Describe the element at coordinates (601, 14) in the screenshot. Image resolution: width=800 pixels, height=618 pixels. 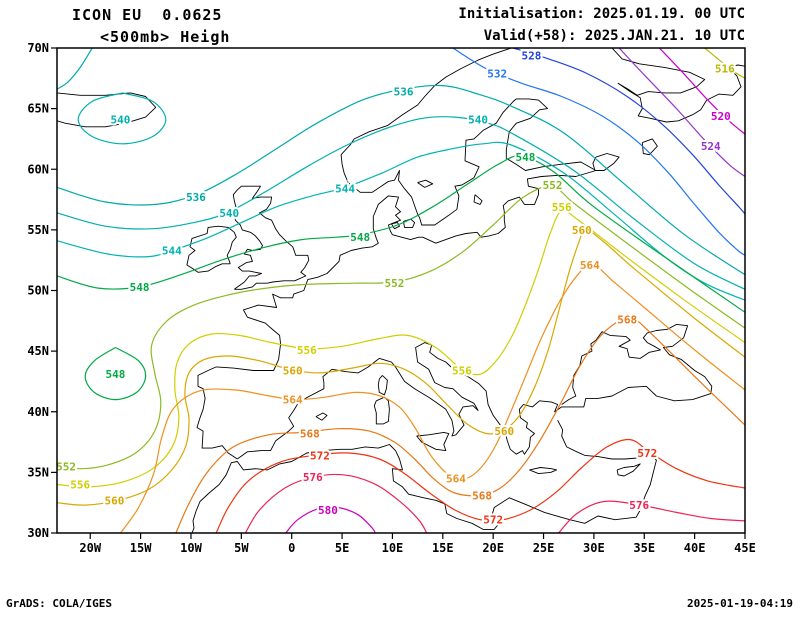
I see `init-time-label: Initialisation: 2025.01.19. 00 UTC` at that location.